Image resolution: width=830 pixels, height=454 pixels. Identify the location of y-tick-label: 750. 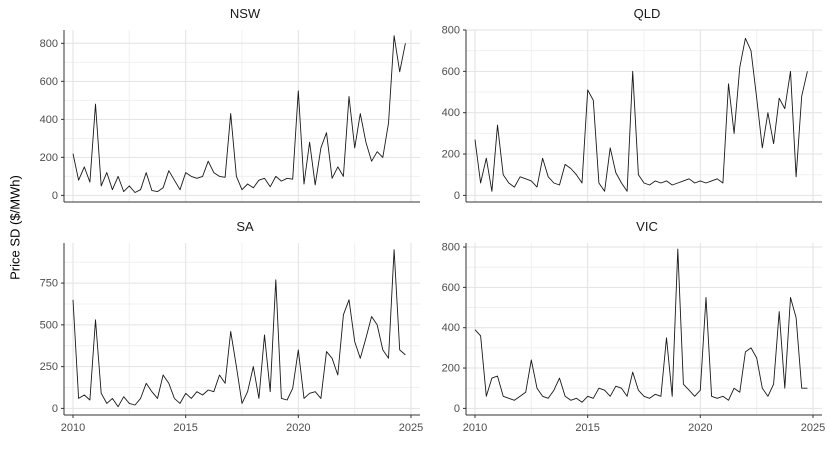
(49, 284).